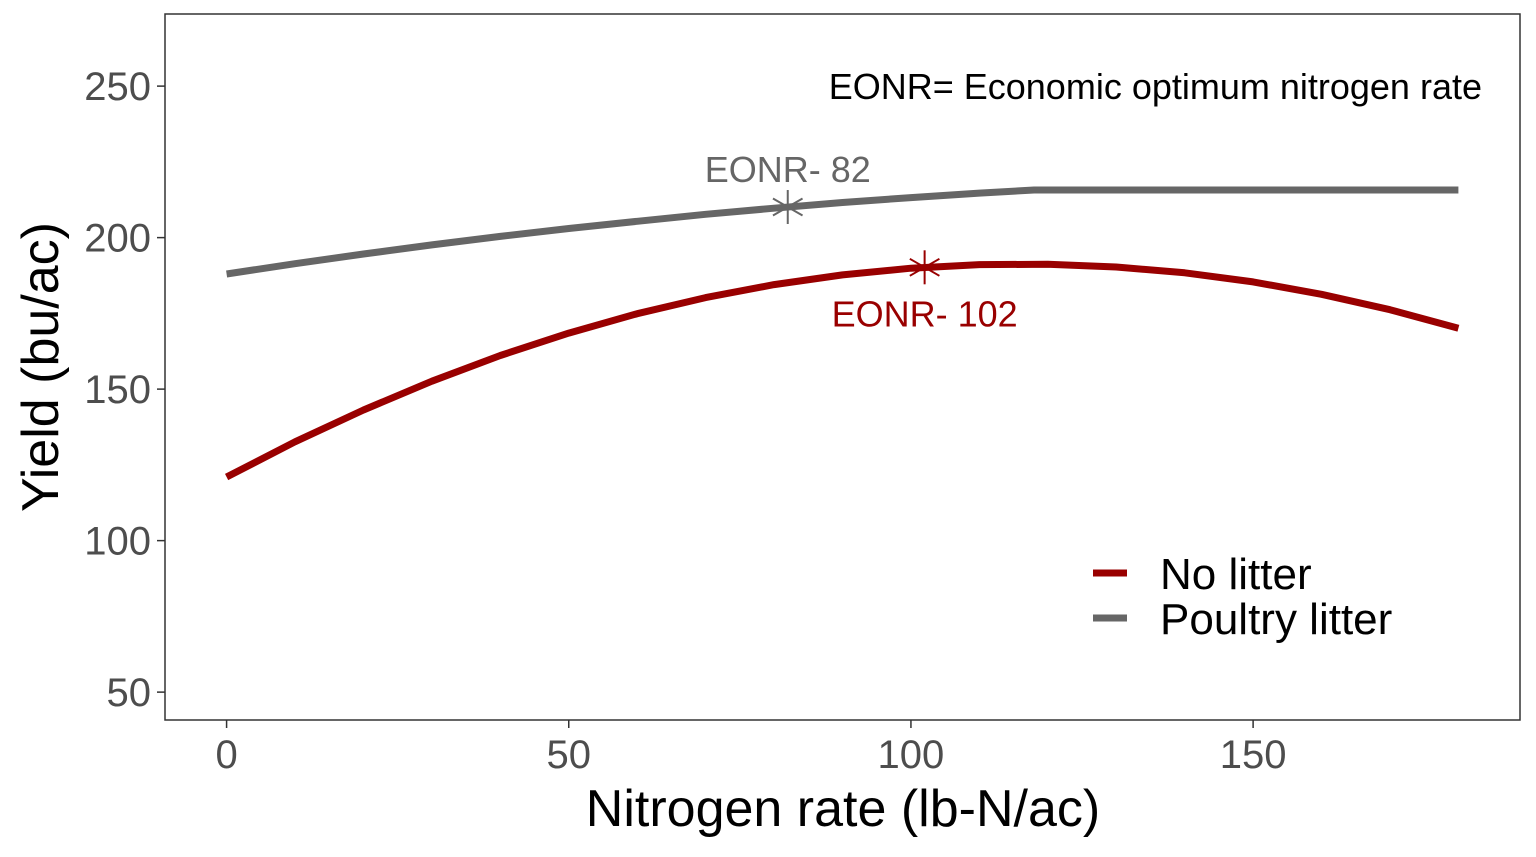 Image resolution: width=1536 pixels, height=857 pixels. Describe the element at coordinates (1253, 755) in the screenshot. I see `x-tick-label: 150` at that location.